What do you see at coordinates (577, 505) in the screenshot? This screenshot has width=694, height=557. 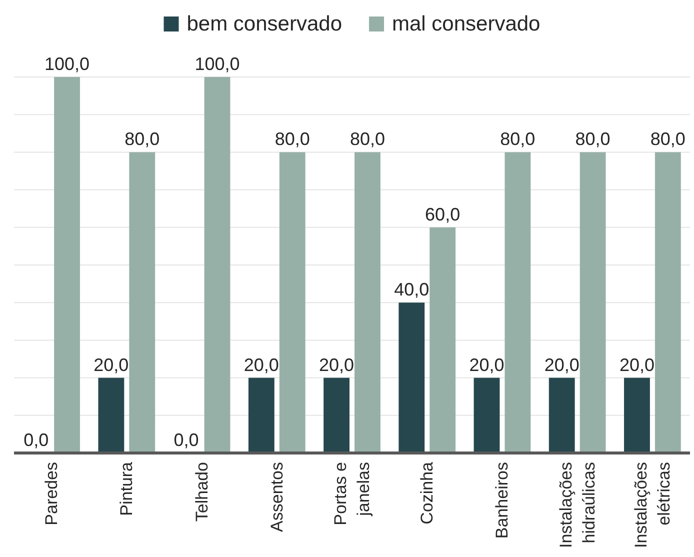 I see `x-tick-label: Instalações hidraúlicas` at bounding box center [577, 505].